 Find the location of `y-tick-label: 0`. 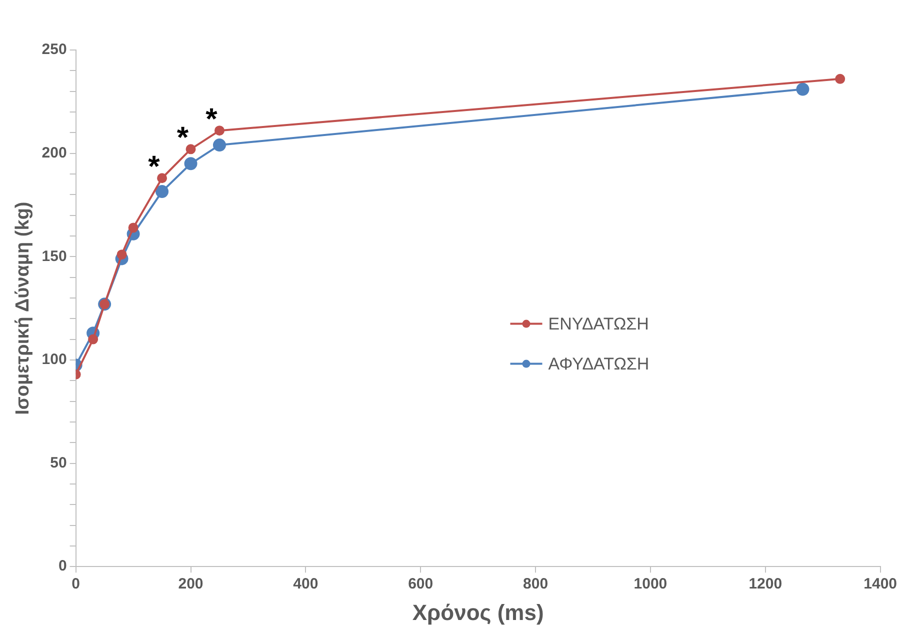

y-tick-label: 0 is located at coordinates (62, 566).